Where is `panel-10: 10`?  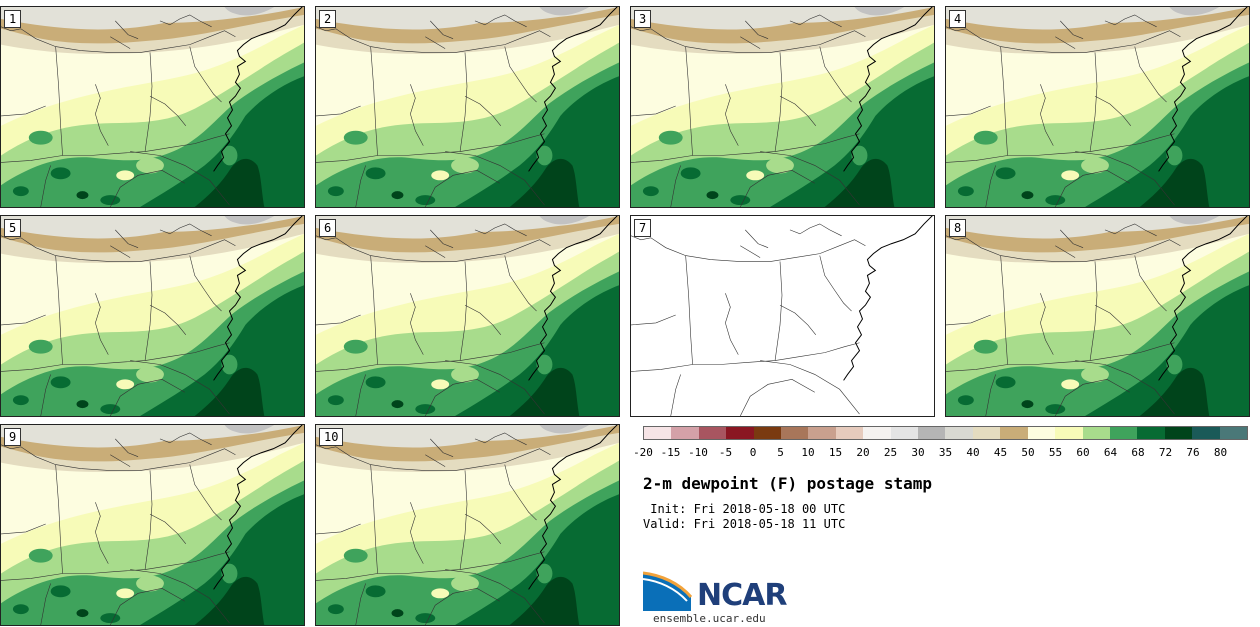
panel-10: 10 is located at coordinates (467, 525).